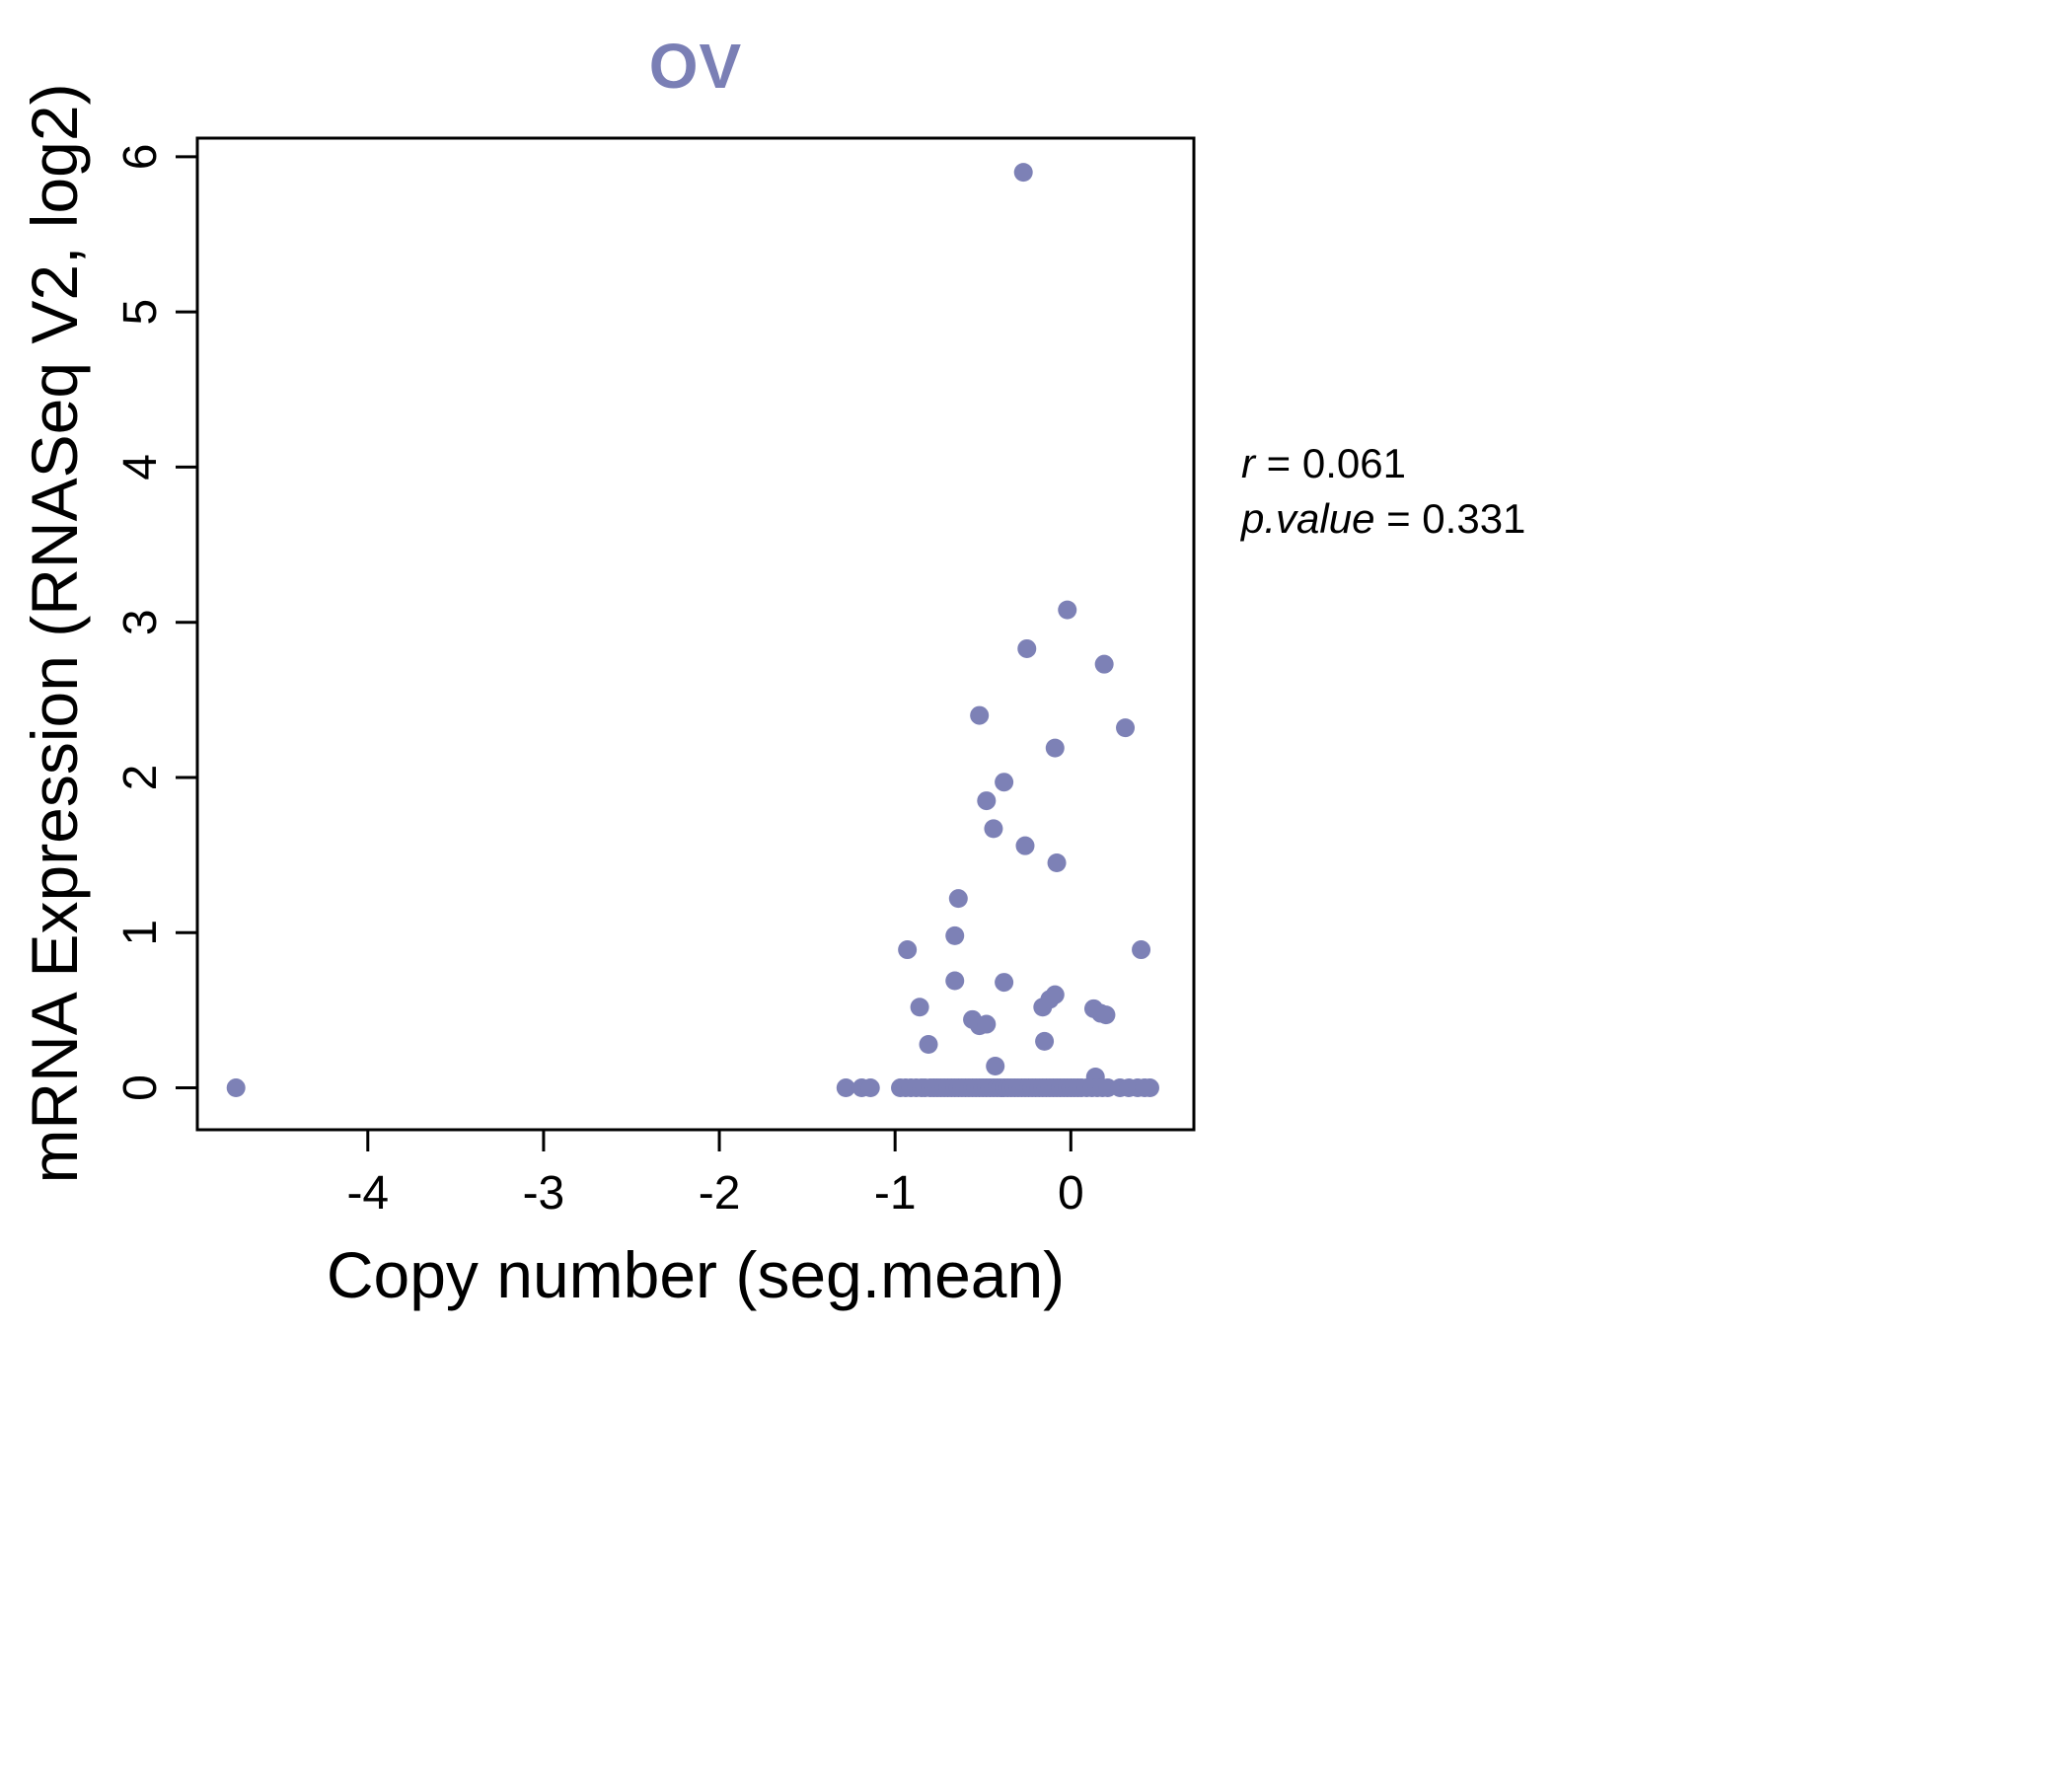  What do you see at coordinates (141, 1088) in the screenshot?
I see `y-tick-label: 0` at bounding box center [141, 1088].